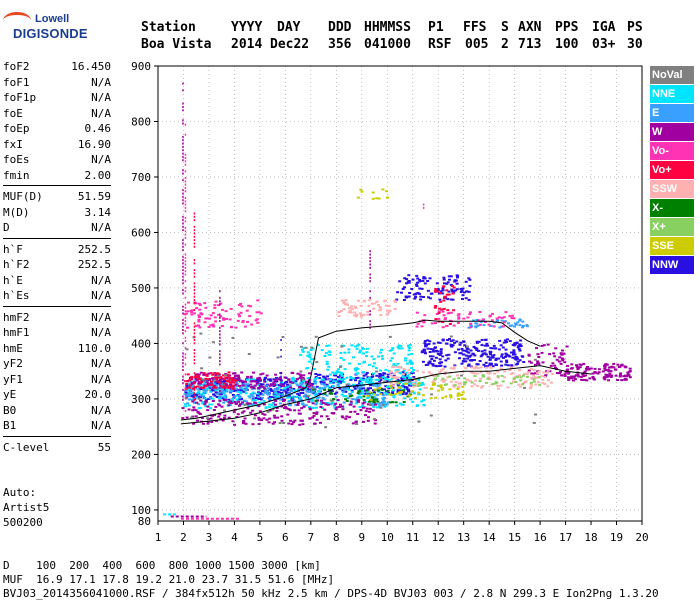 This screenshot has height=600, width=700. I want to click on header-pps-value: 100, so click(567, 44).